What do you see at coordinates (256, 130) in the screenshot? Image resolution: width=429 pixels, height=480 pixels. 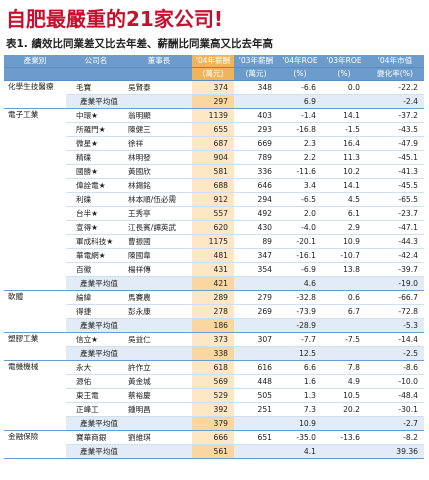 I see `pay-2003-cell: 293` at bounding box center [256, 130].